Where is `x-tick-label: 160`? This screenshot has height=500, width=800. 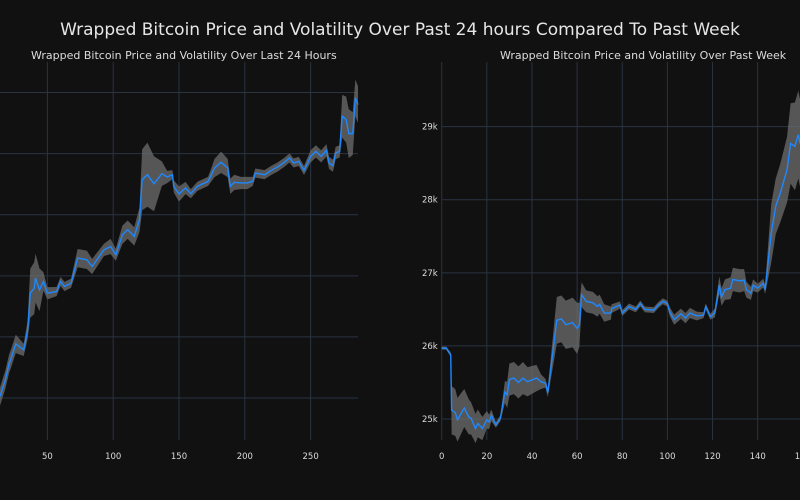 x-tick-label: 160 is located at coordinates (797, 457).